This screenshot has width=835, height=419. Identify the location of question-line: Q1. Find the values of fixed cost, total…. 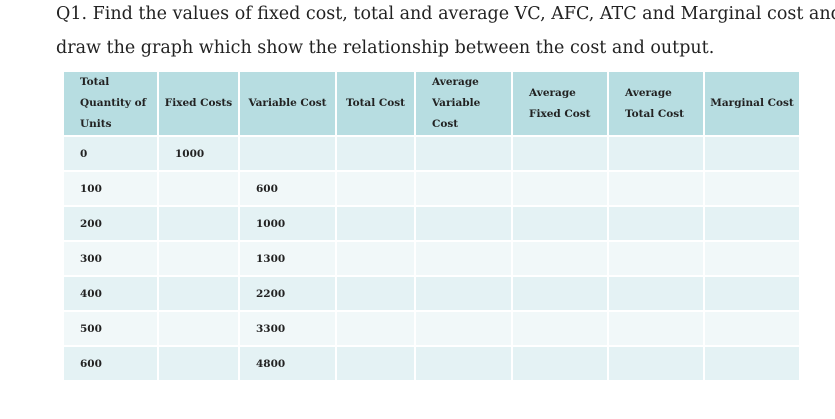
(445, 14).